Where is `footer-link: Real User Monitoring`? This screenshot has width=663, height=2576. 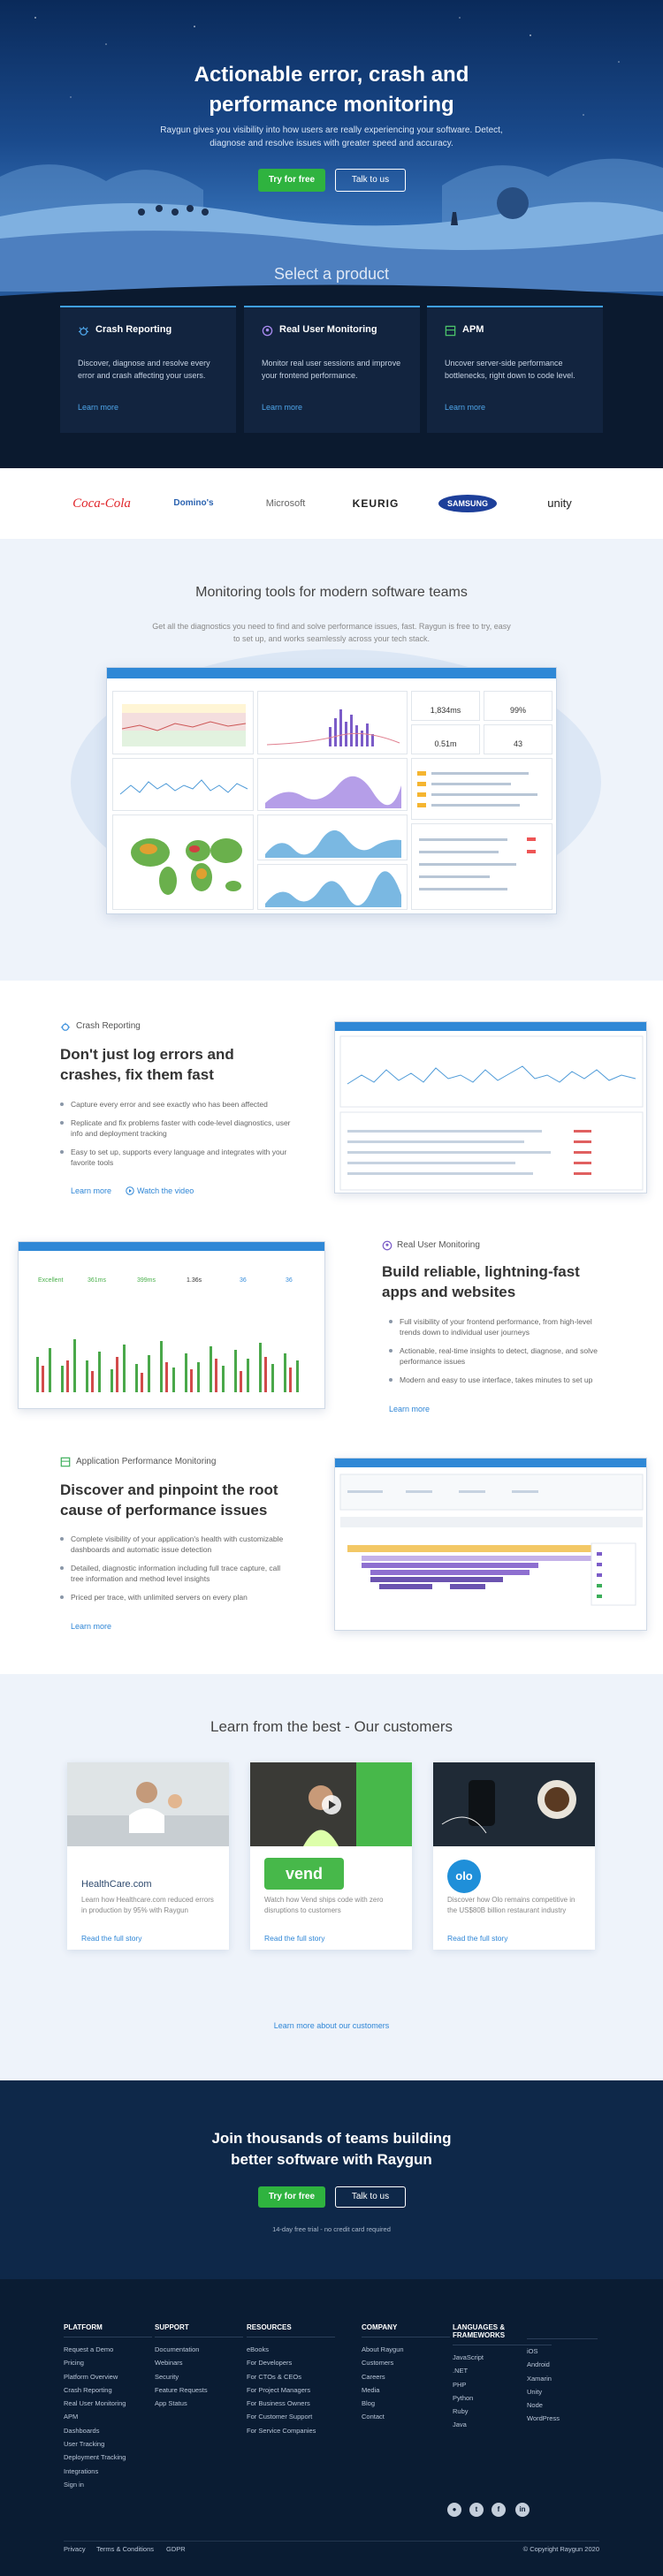
footer-link: Real User Monitoring is located at coordinates (95, 2404).